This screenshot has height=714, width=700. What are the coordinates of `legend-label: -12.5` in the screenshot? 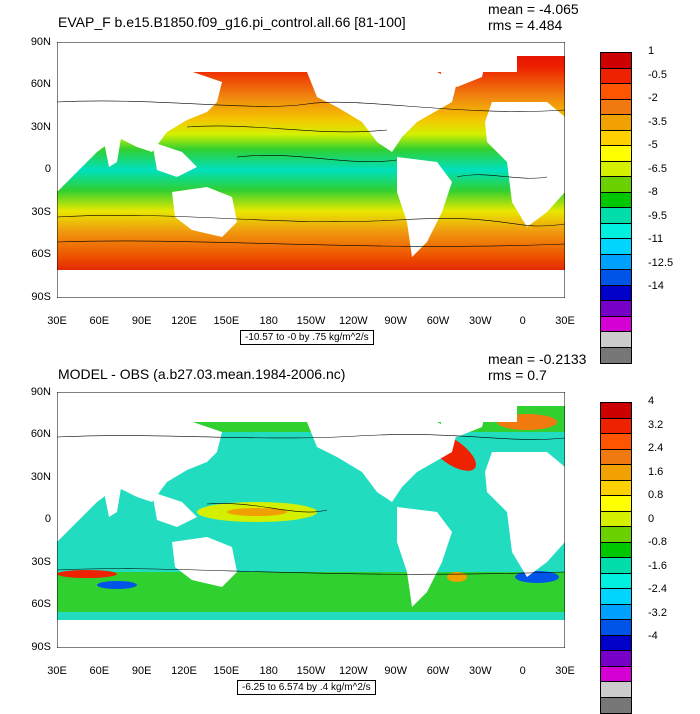 It's located at (661, 262).